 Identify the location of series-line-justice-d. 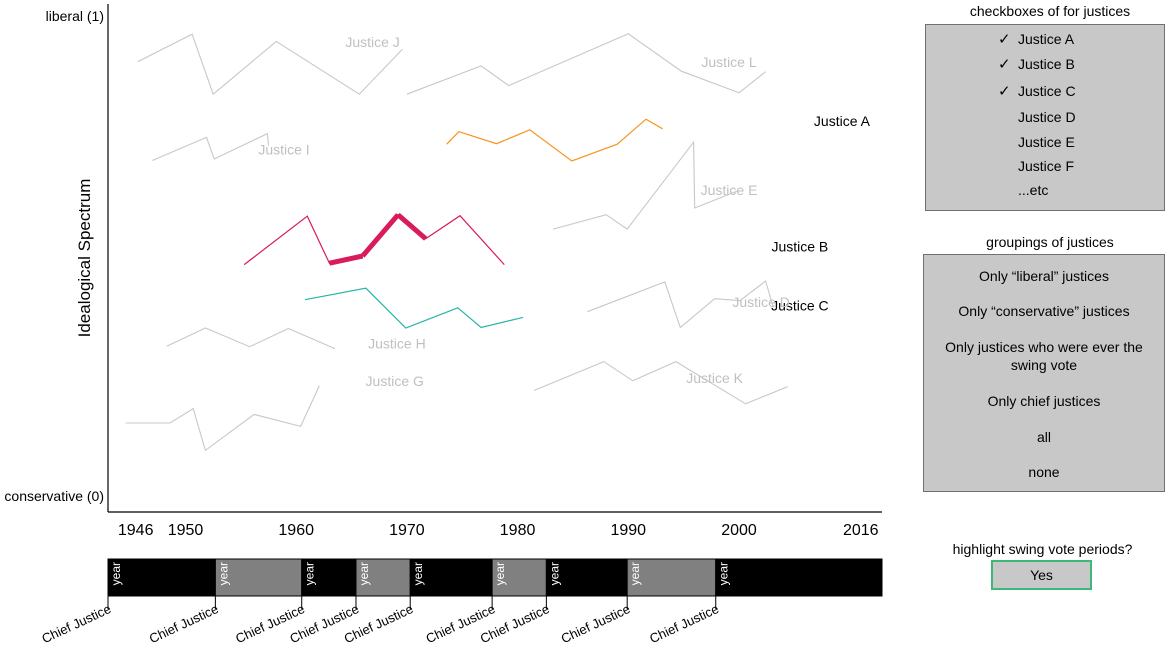
(680, 304).